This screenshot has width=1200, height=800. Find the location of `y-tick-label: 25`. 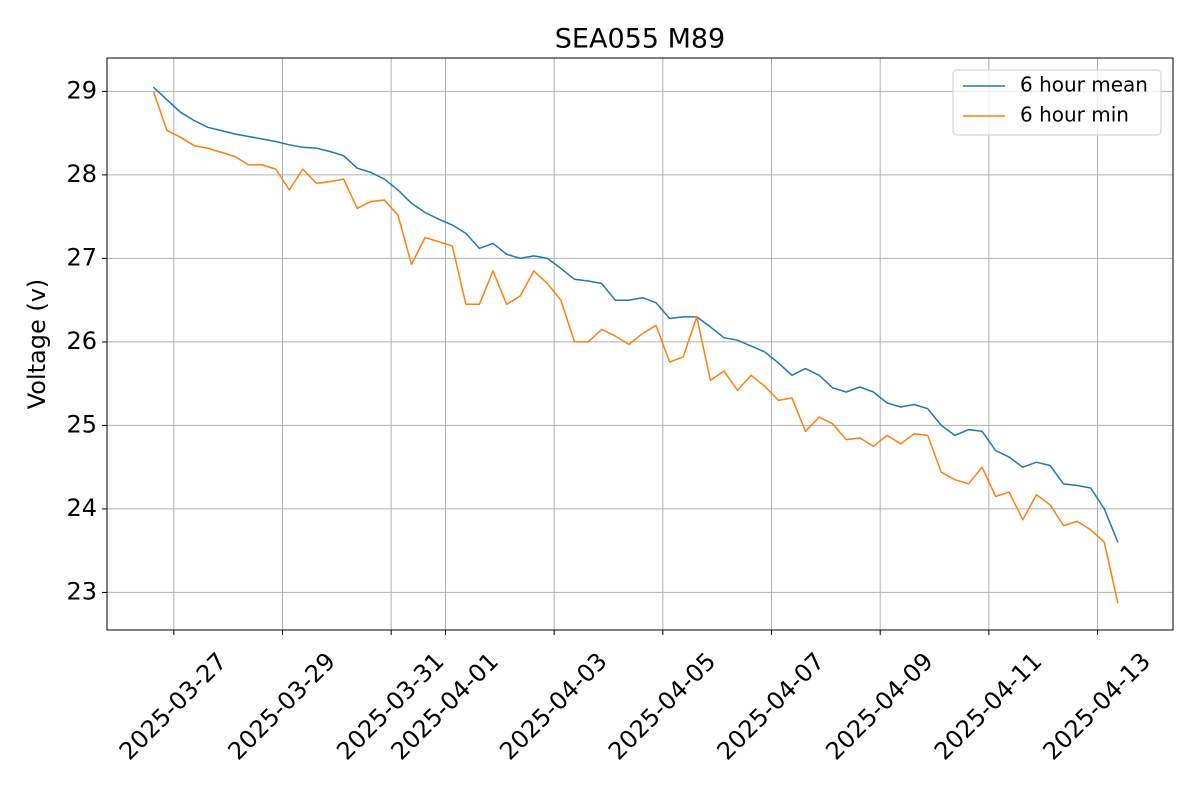

y-tick-label: 25 is located at coordinates (81, 424).